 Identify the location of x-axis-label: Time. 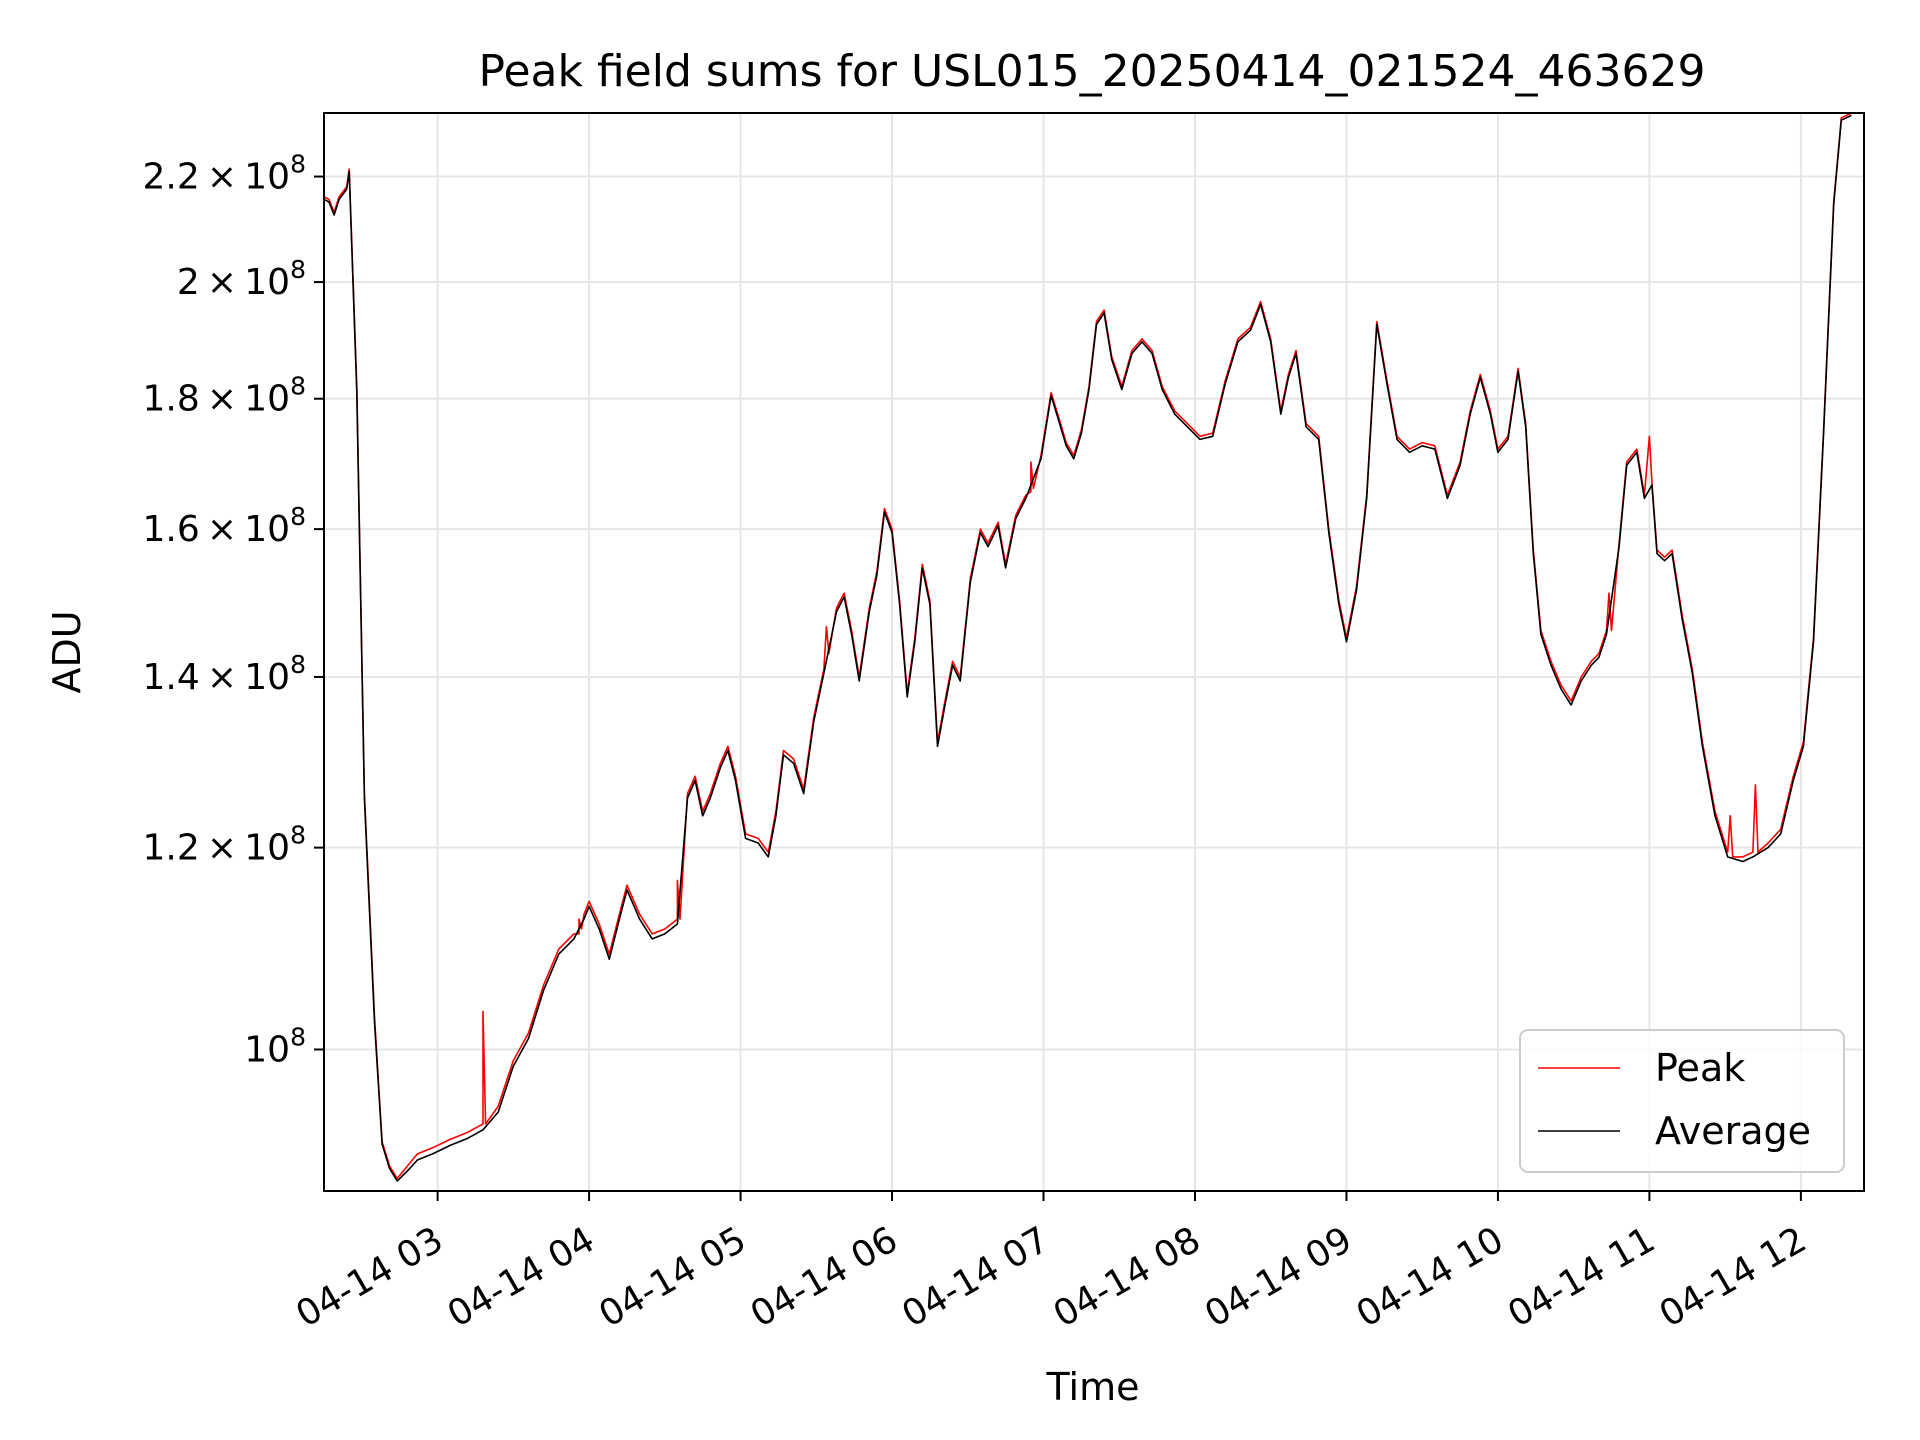
(1093, 1387).